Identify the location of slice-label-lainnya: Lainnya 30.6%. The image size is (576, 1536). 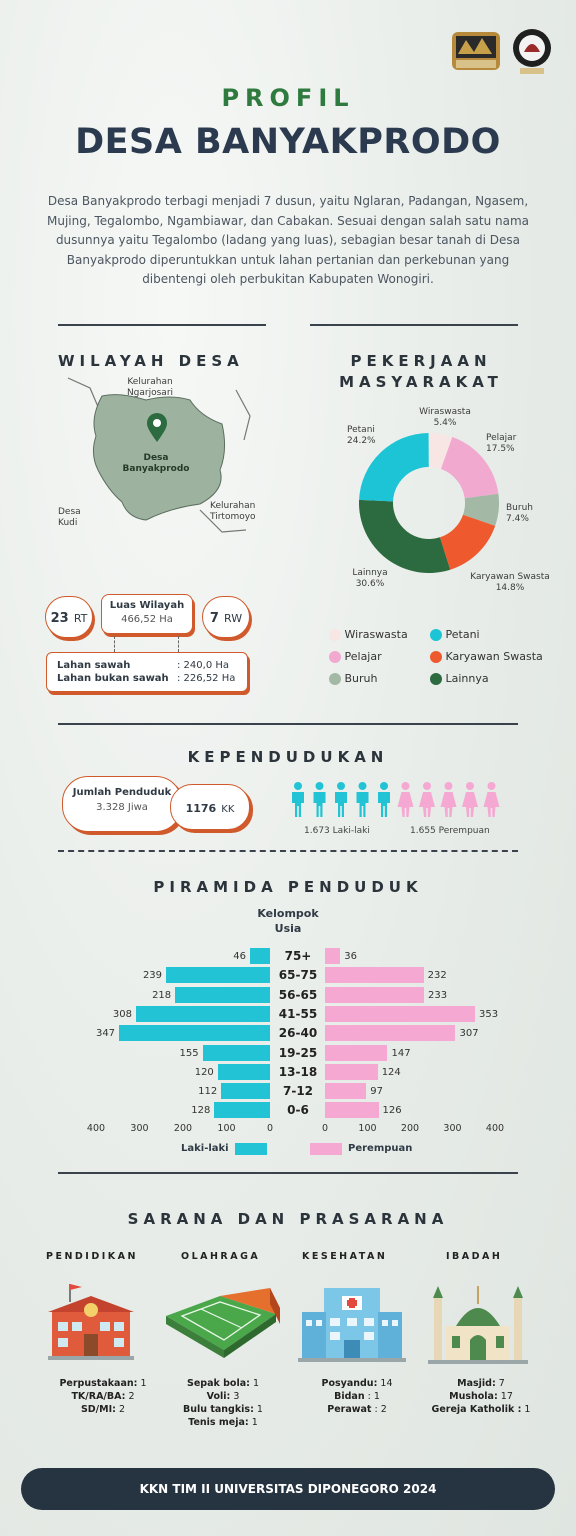
(370, 578).